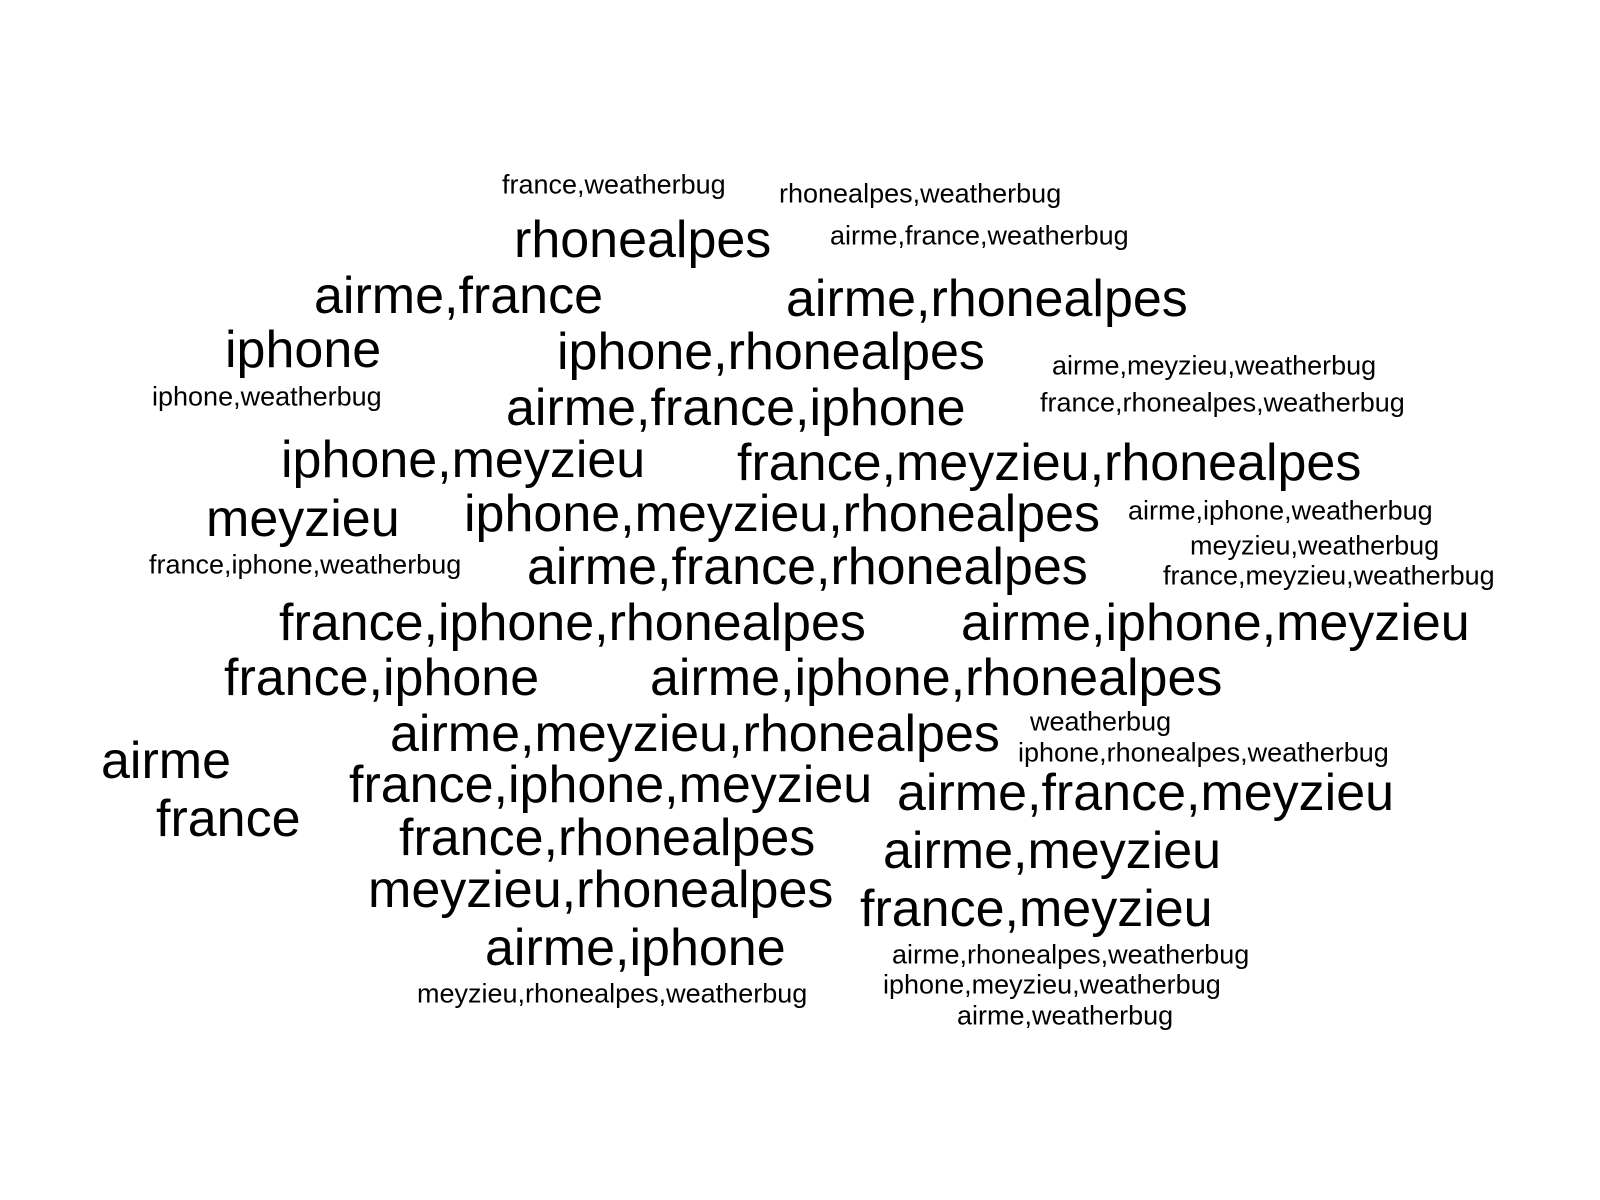  I want to click on word: airme,iphone, so click(635, 948).